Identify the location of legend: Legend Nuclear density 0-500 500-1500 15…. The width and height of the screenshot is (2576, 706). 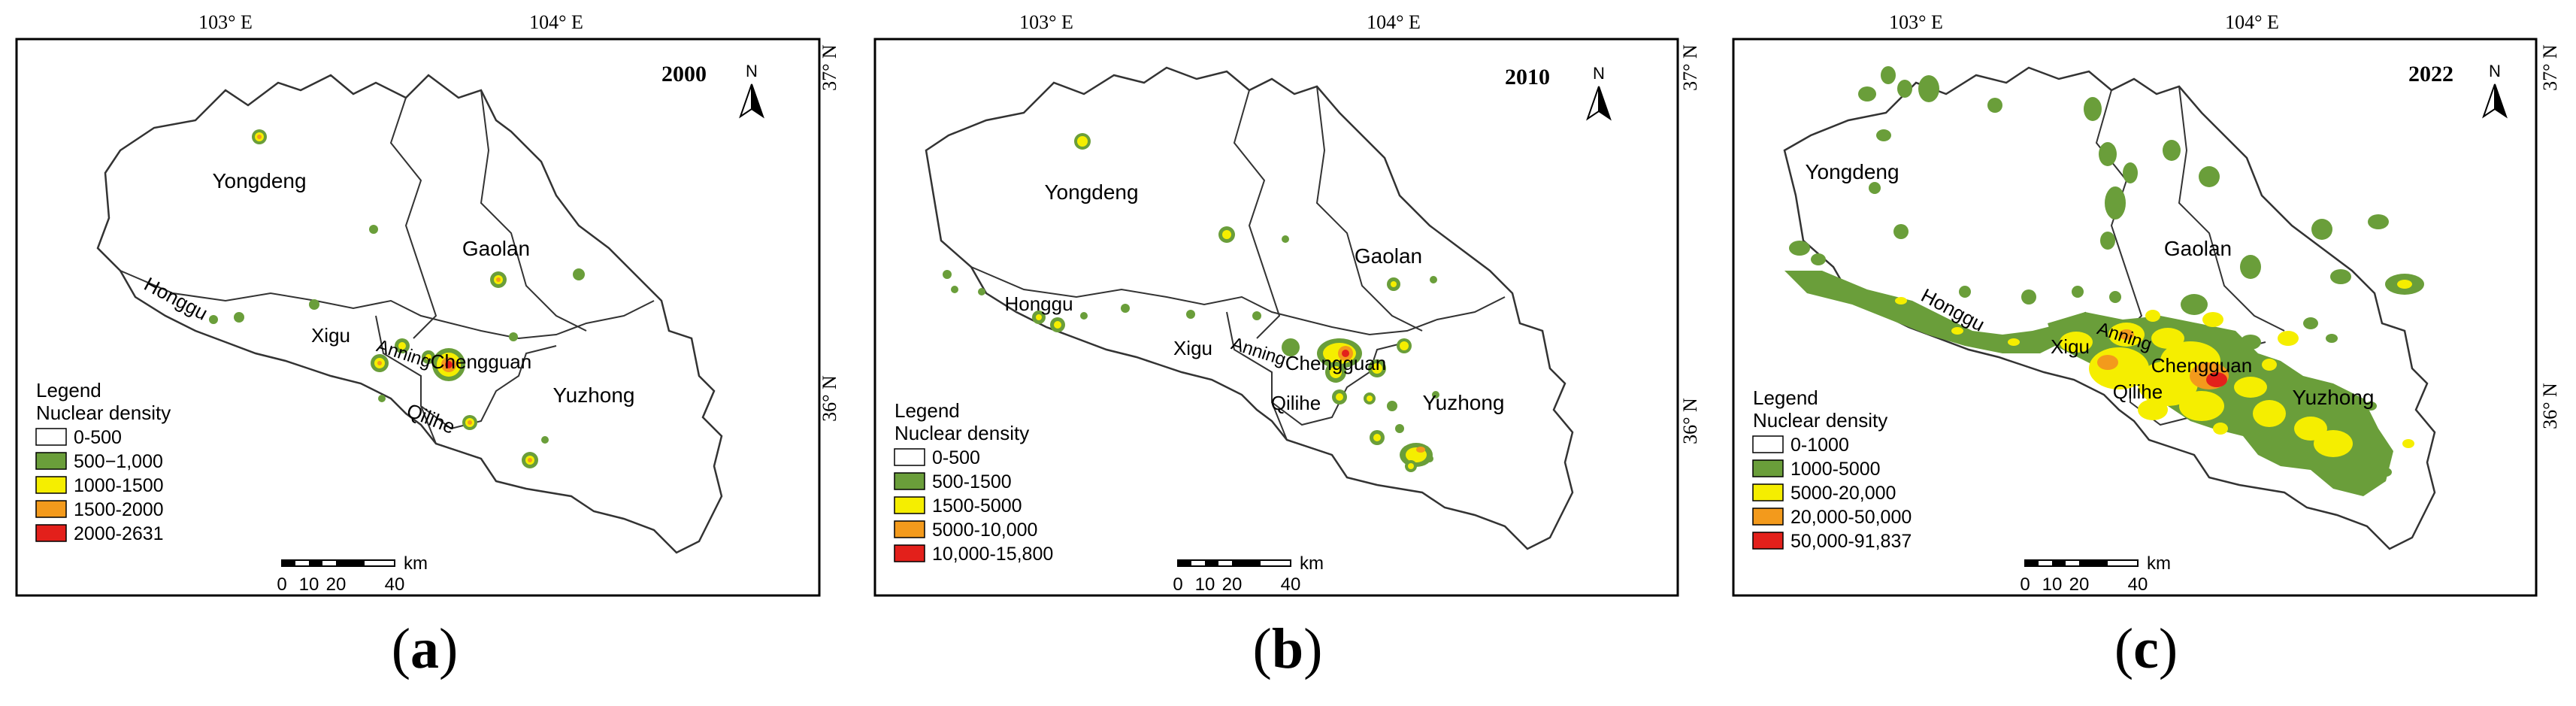
(973, 482).